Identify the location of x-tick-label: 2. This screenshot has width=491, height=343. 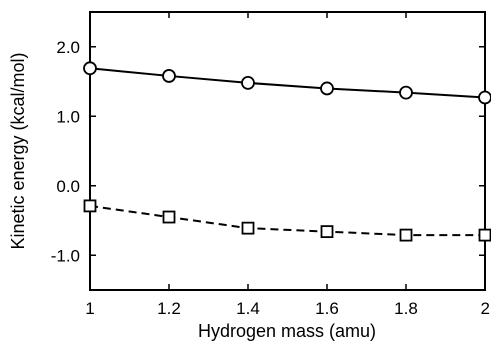
(485, 308).